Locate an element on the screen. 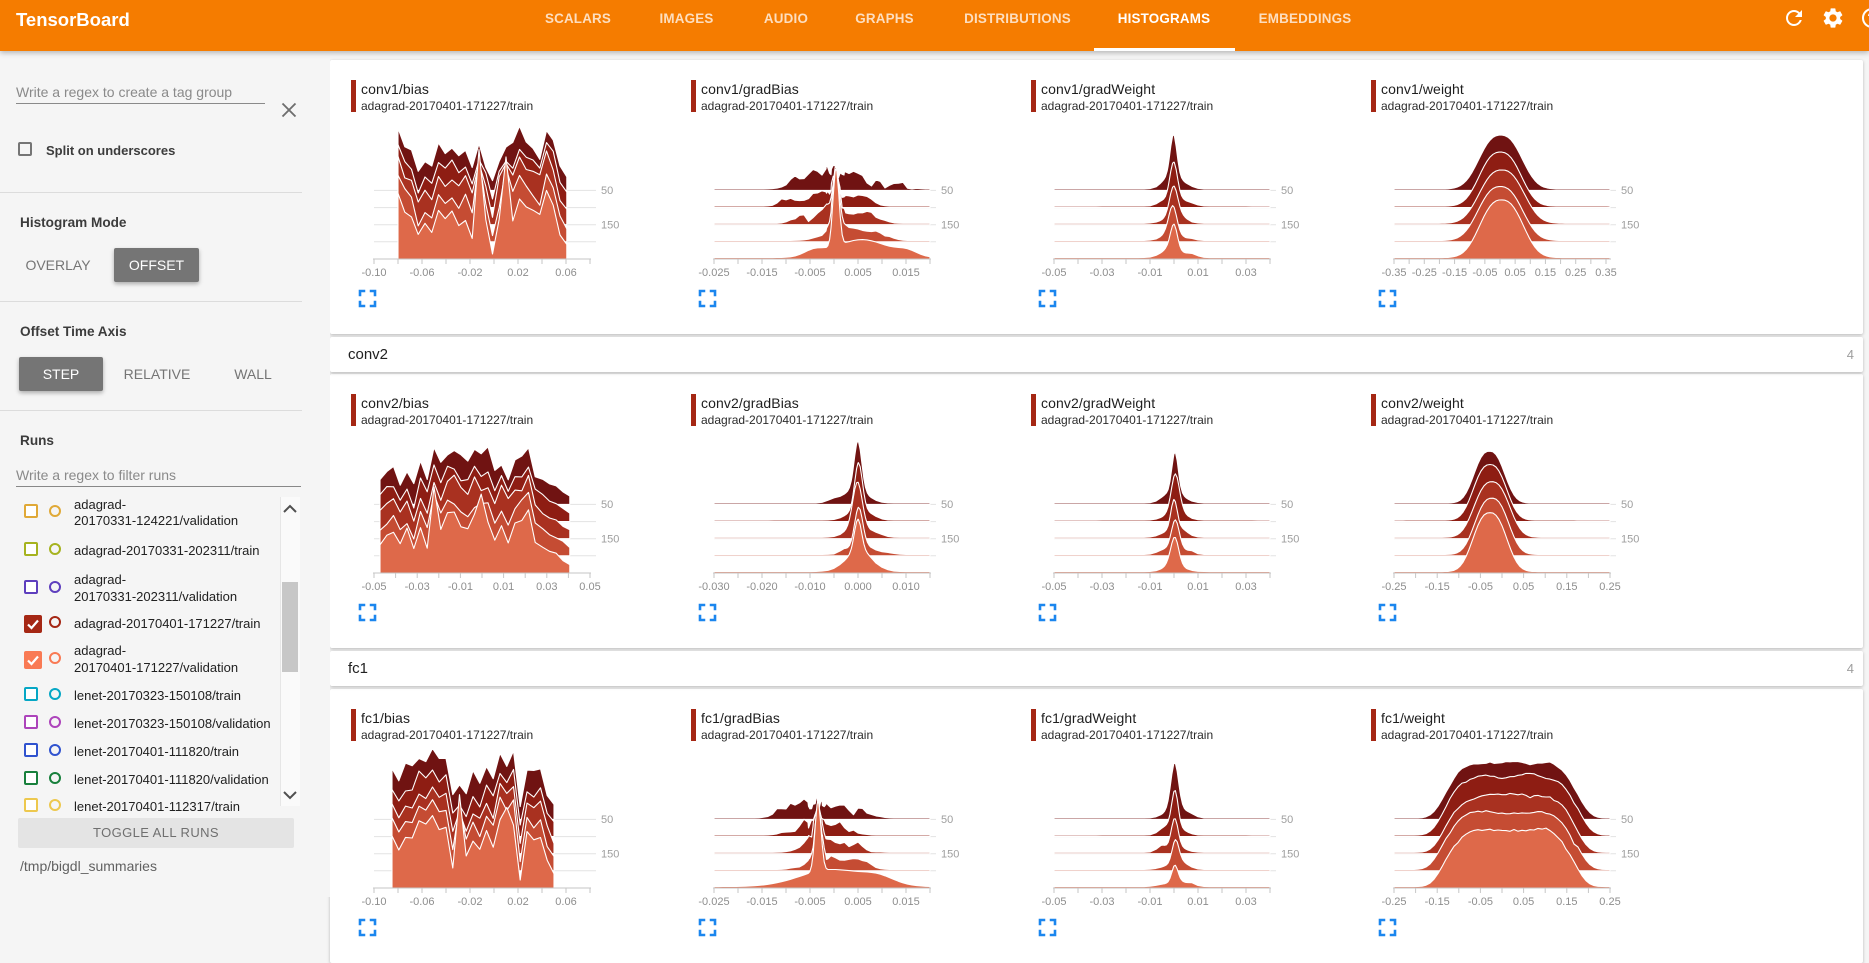 This screenshot has height=963, width=1869. svg-text: -0.35 is located at coordinates (1393, 273).